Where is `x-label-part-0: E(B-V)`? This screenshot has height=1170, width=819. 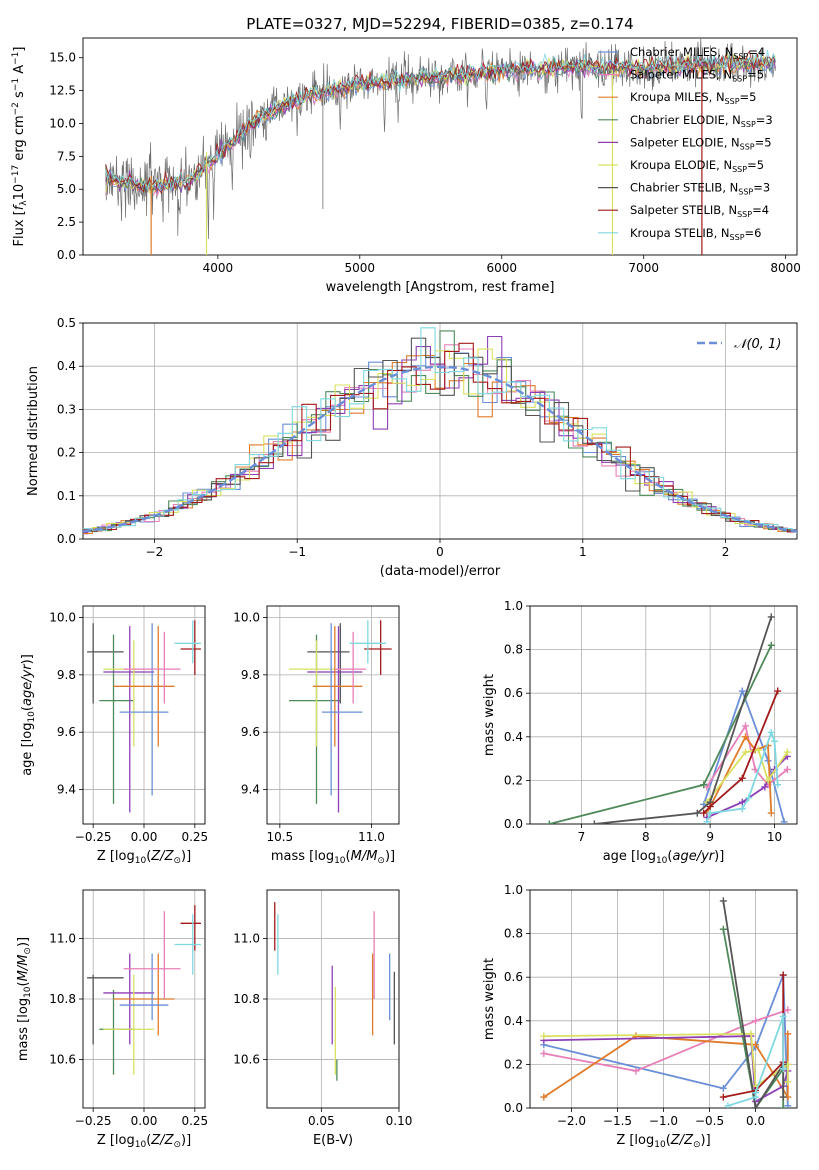 x-label-part-0: E(B-V) is located at coordinates (333, 1140).